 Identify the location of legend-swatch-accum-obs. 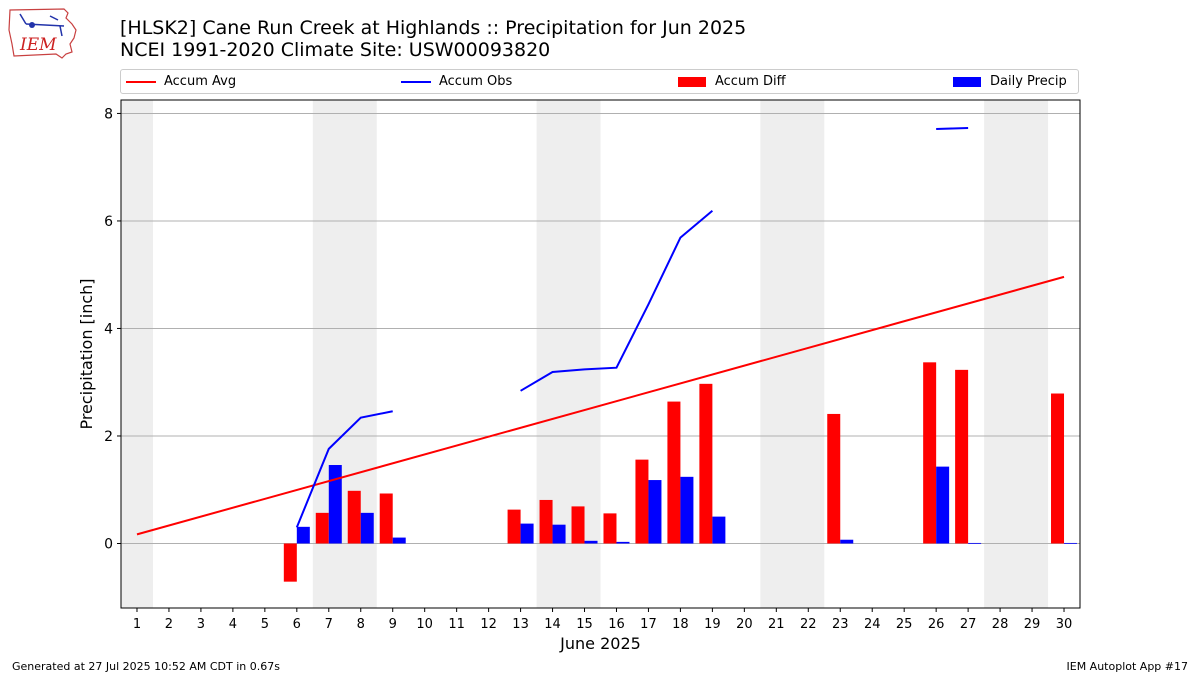
(416, 81).